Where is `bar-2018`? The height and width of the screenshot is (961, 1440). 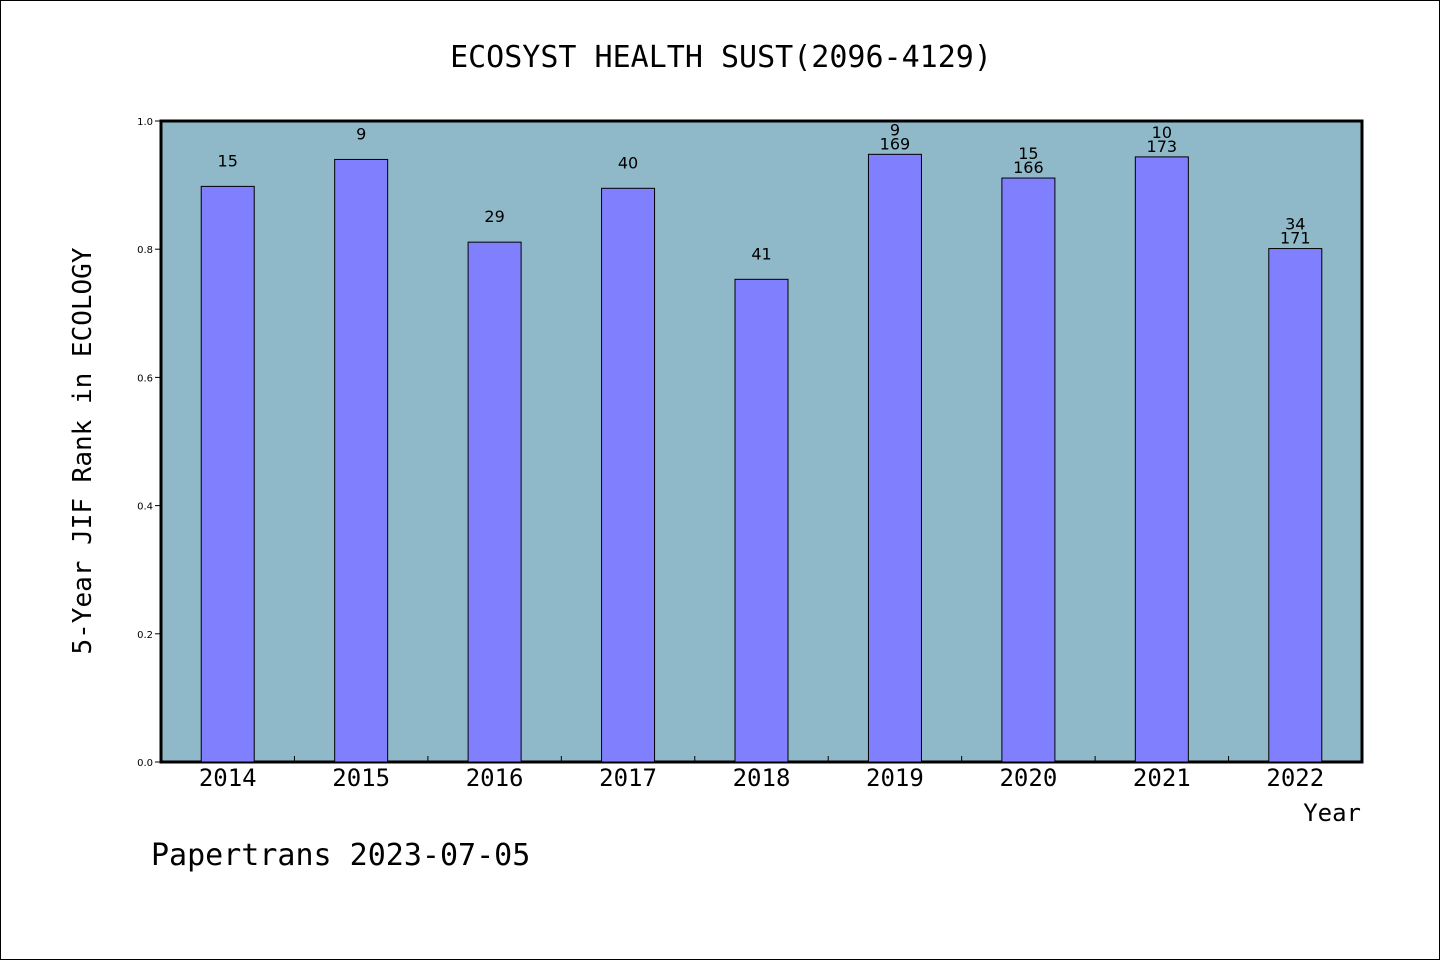 bar-2018 is located at coordinates (761, 520).